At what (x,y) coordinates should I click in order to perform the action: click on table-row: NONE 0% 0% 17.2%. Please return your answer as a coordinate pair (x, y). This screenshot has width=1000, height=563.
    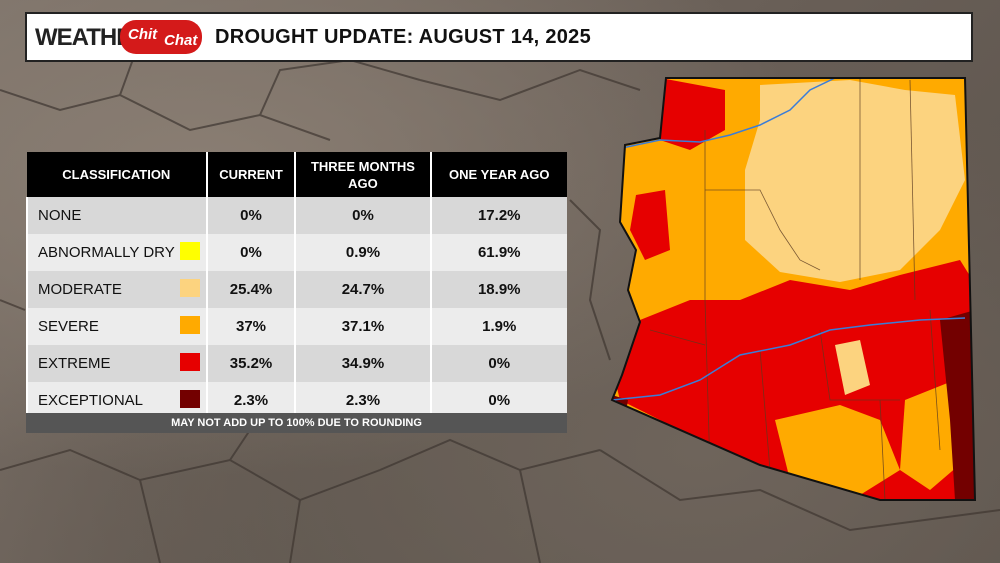
    Looking at the image, I should click on (296, 215).